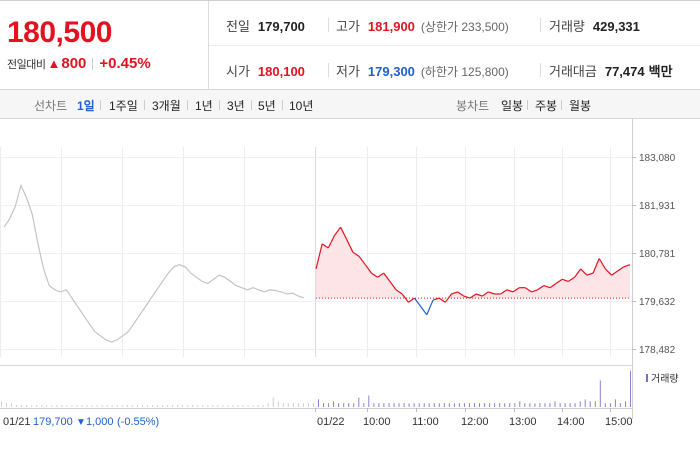 This screenshot has width=700, height=455. I want to click on stat-value: 180,100, so click(281, 71).